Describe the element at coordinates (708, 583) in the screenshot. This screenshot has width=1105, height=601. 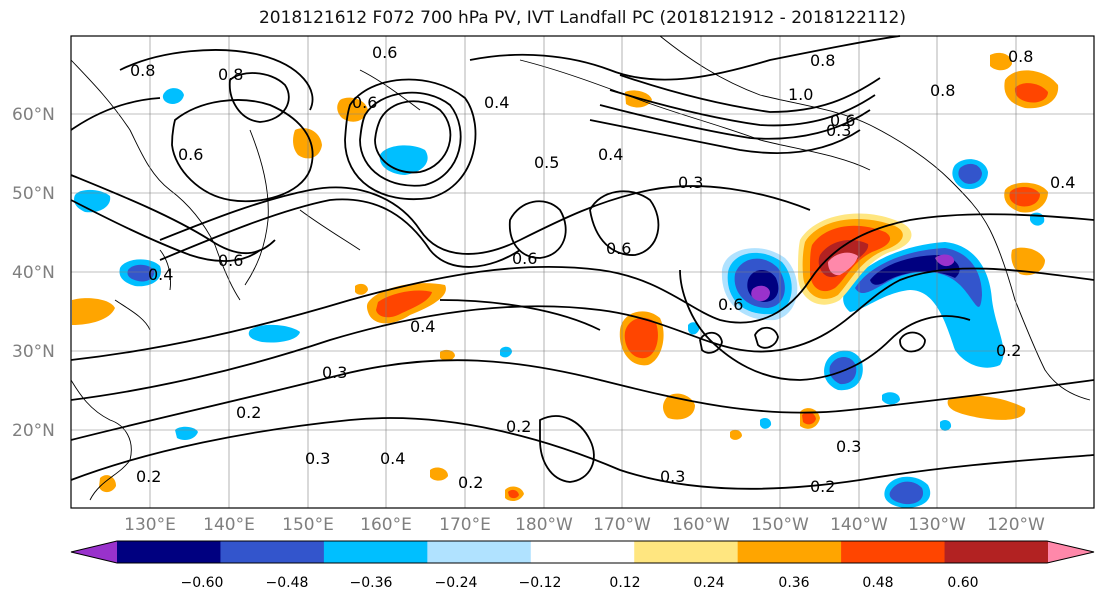
I see `colorbar-tick-label: 0.24` at that location.